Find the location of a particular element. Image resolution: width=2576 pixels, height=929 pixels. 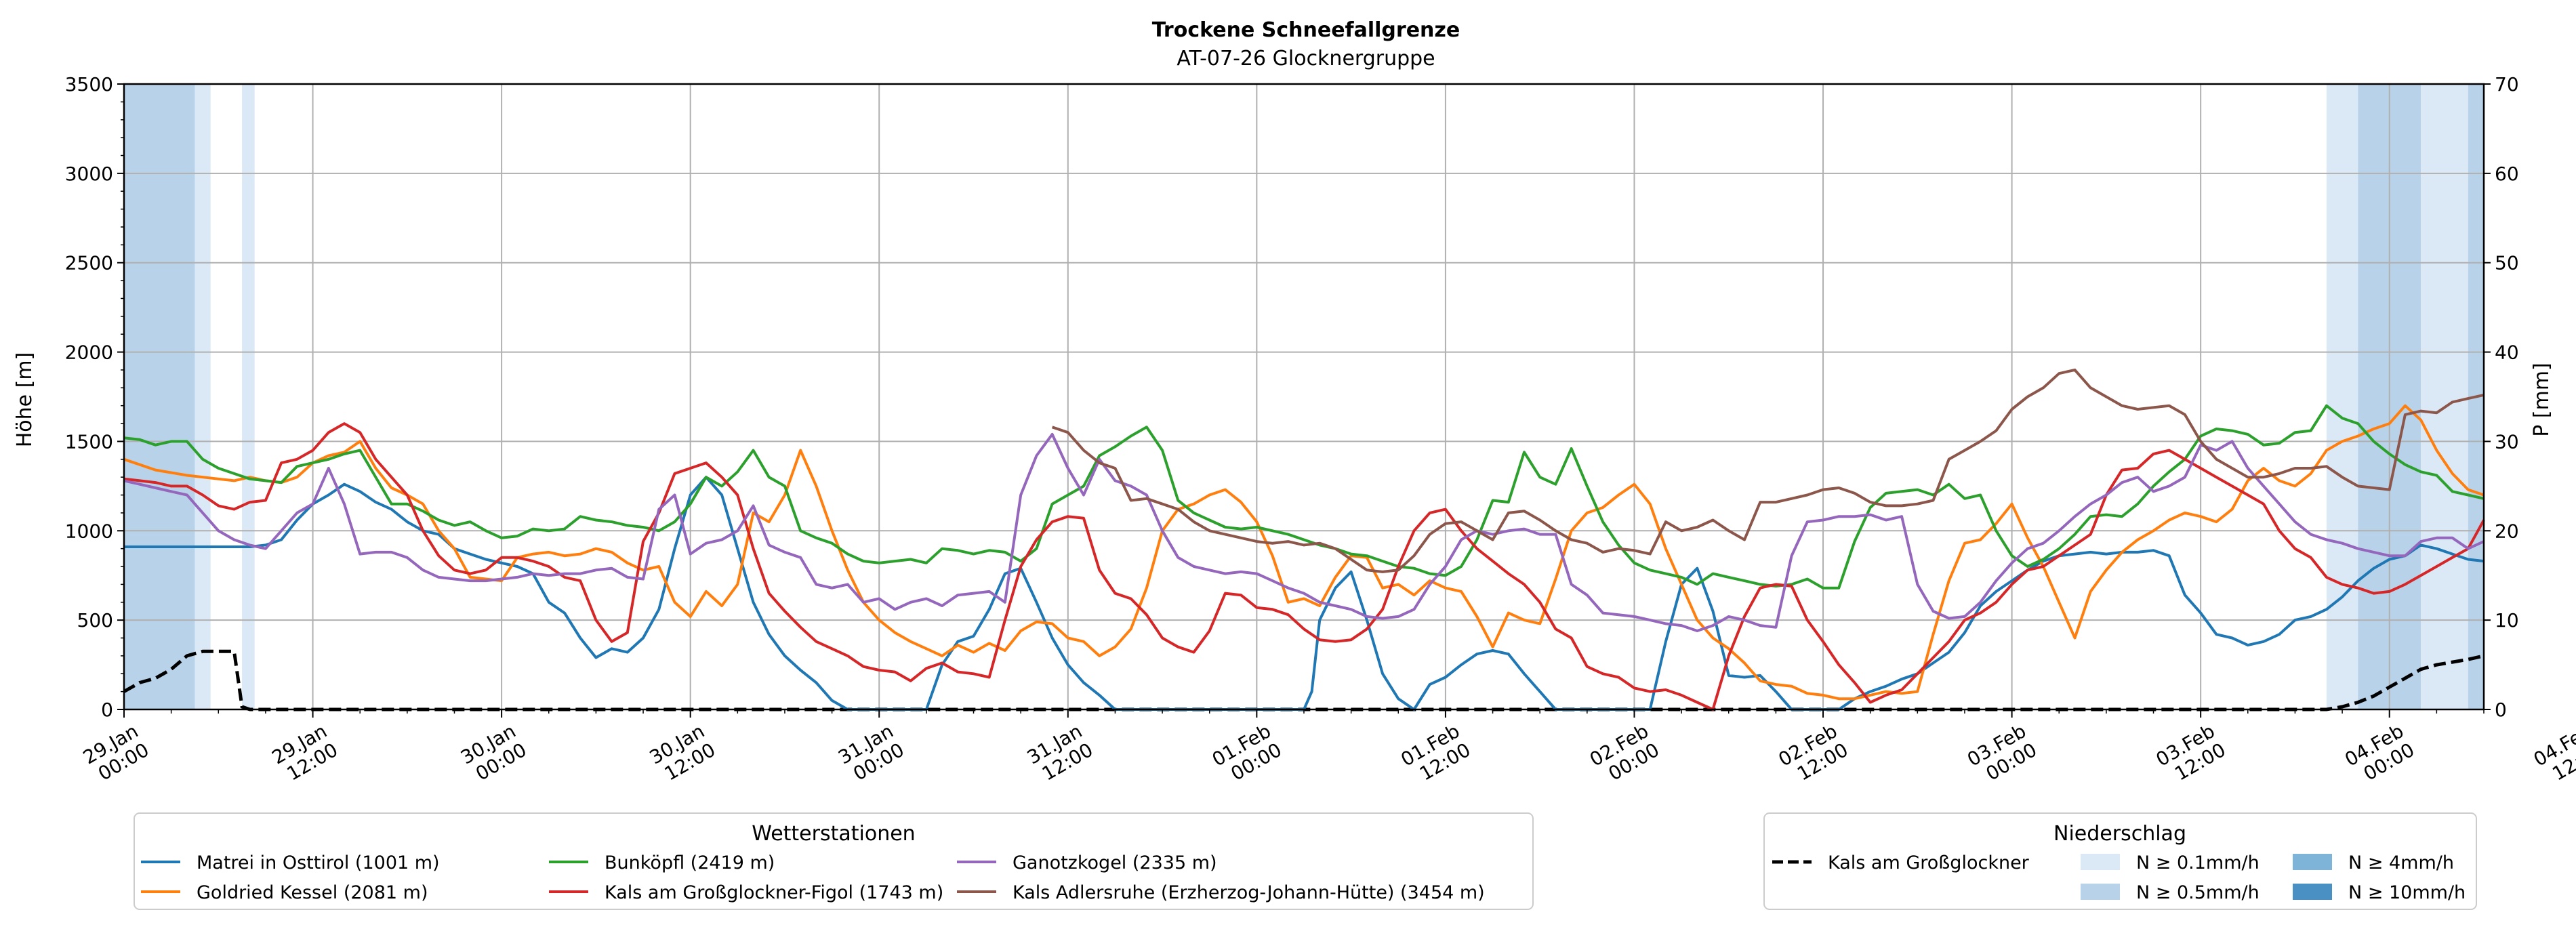

y2-tick-label-4: 40 is located at coordinates (2507, 353).